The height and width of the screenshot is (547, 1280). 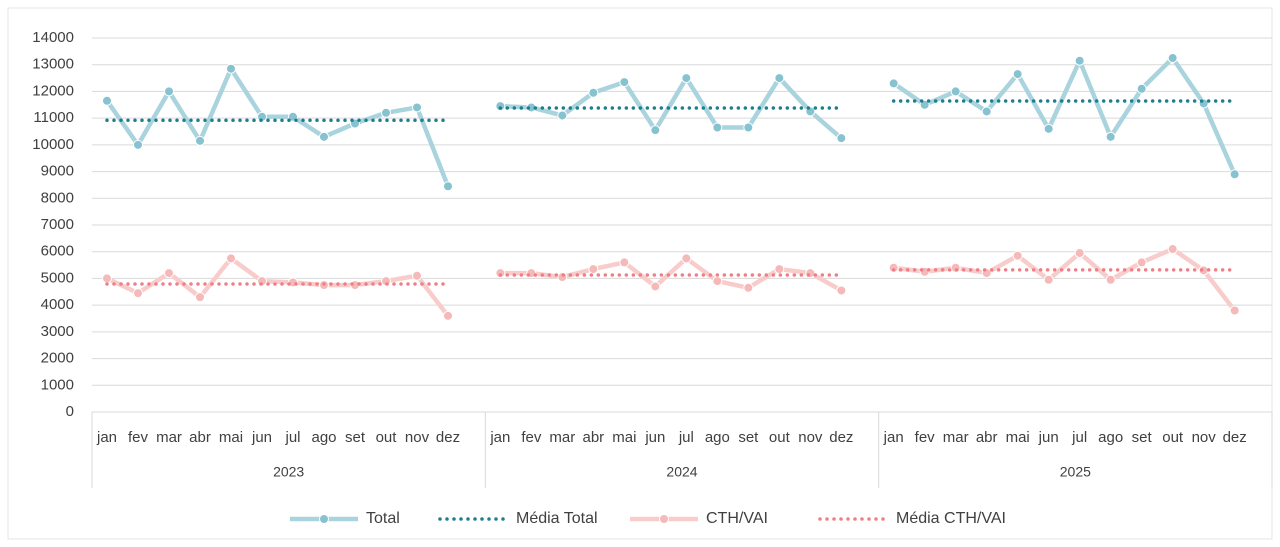 What do you see at coordinates (53, 90) in the screenshot?
I see `y-tick-label: 12000` at bounding box center [53, 90].